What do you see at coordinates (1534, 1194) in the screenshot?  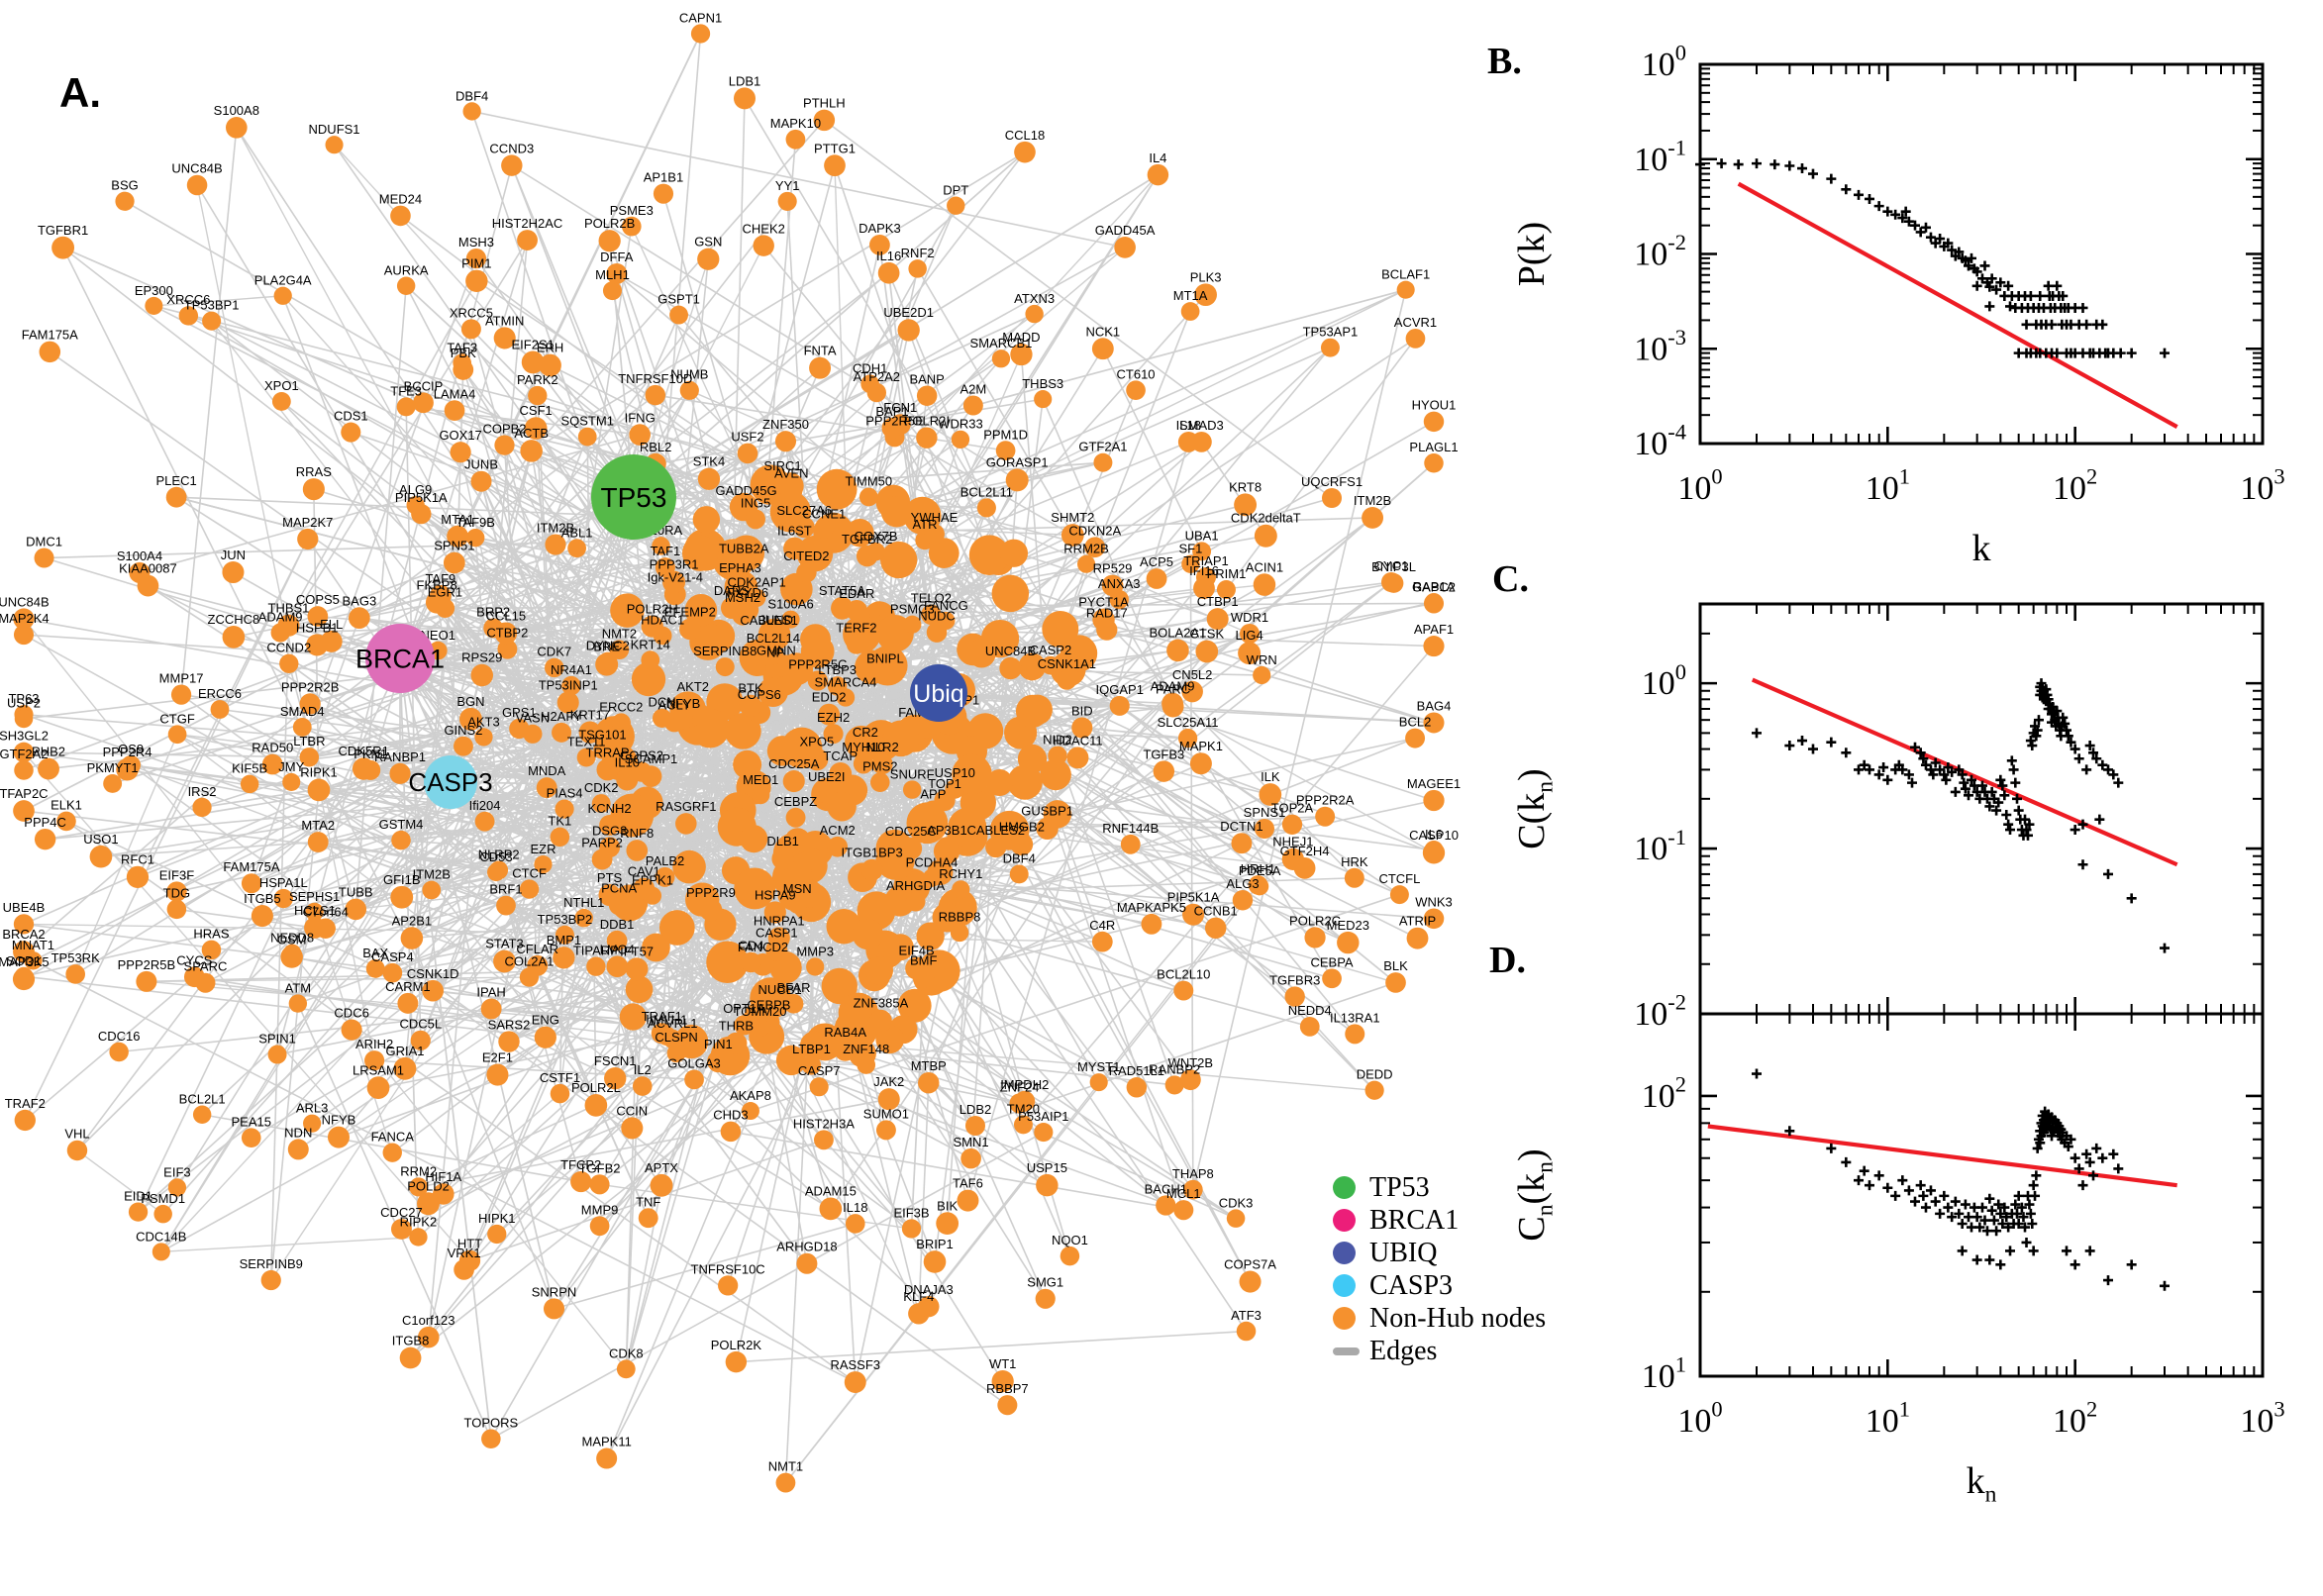 I see `axis-title: Cn​(kn​)` at bounding box center [1534, 1194].